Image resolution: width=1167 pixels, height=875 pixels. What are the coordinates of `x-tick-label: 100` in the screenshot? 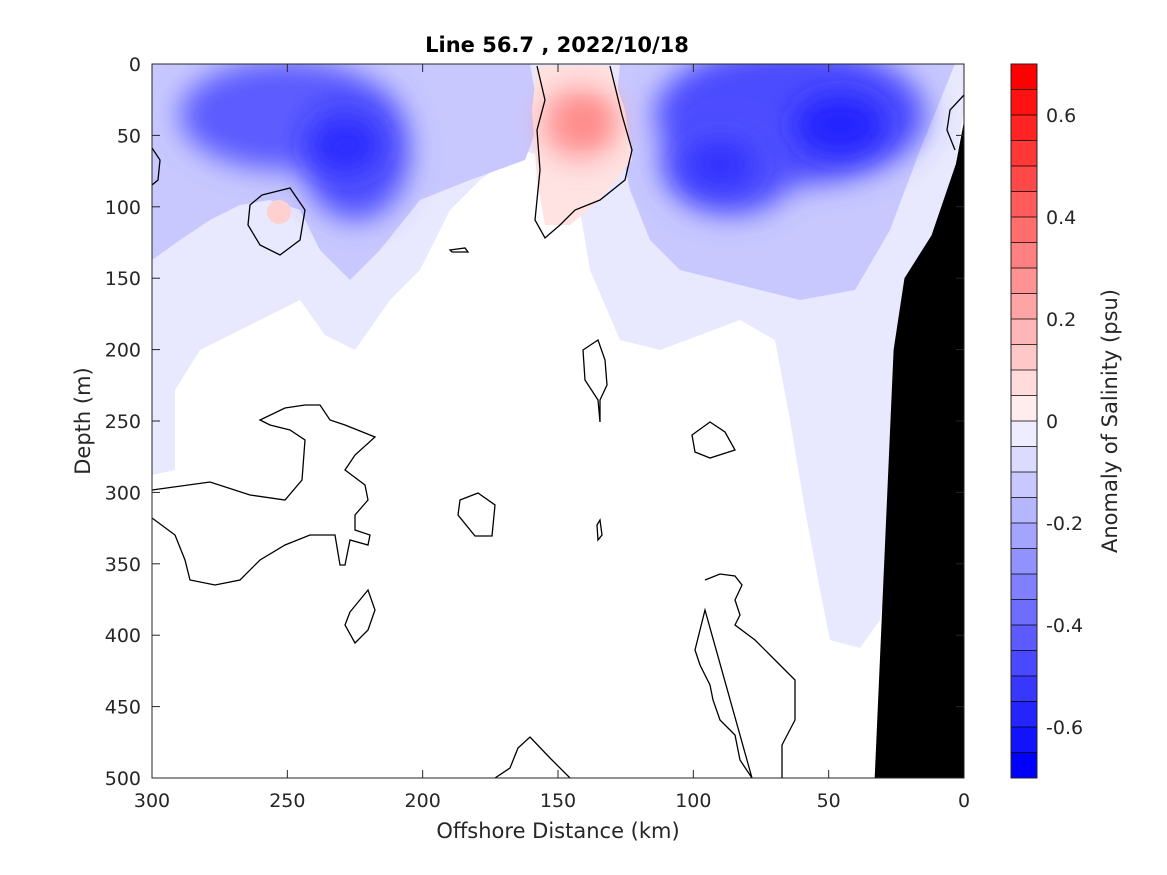 It's located at (693, 801).